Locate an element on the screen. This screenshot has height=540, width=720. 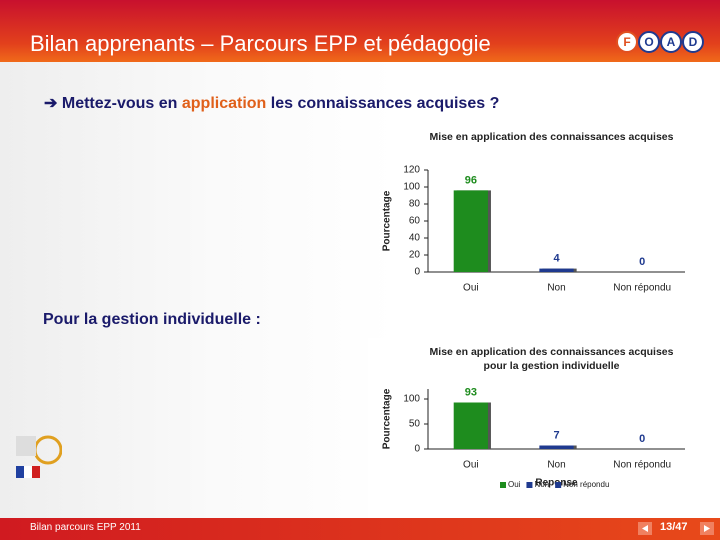
chart-title: pour la gestion individuelle is located at coordinates (552, 366).